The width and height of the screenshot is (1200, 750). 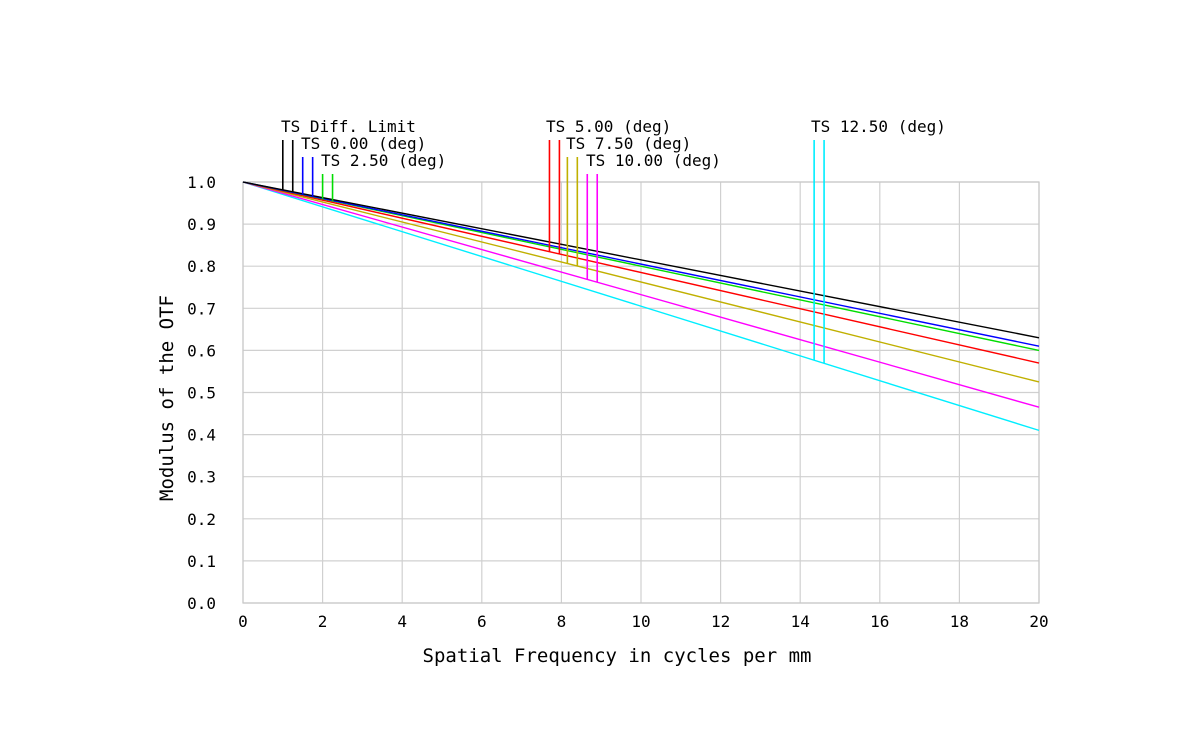 What do you see at coordinates (201, 435) in the screenshot?
I see `y-tick-label: 0.4` at bounding box center [201, 435].